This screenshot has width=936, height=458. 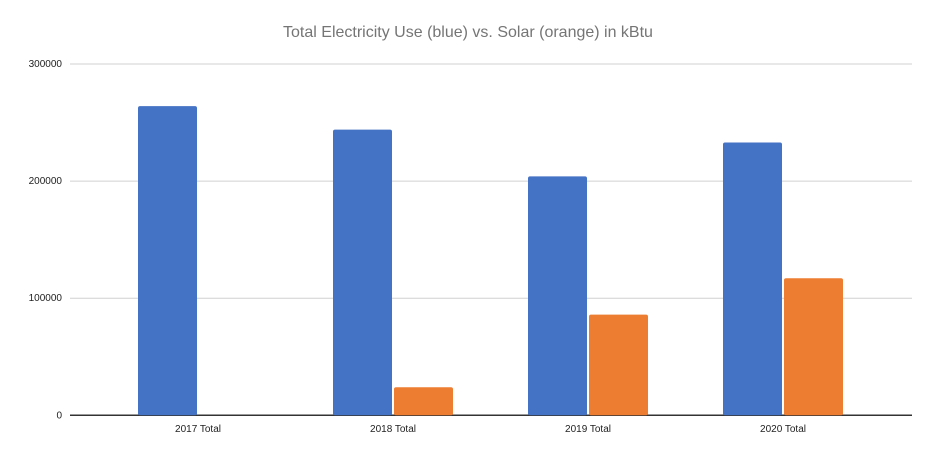 What do you see at coordinates (783, 429) in the screenshot?
I see `x-tick-label: 2020 Total` at bounding box center [783, 429].